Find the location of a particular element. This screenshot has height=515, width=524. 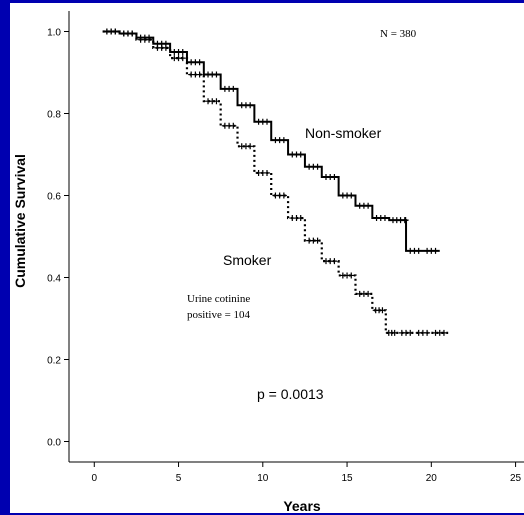

n-total-annotation: N = 380 is located at coordinates (398, 34).